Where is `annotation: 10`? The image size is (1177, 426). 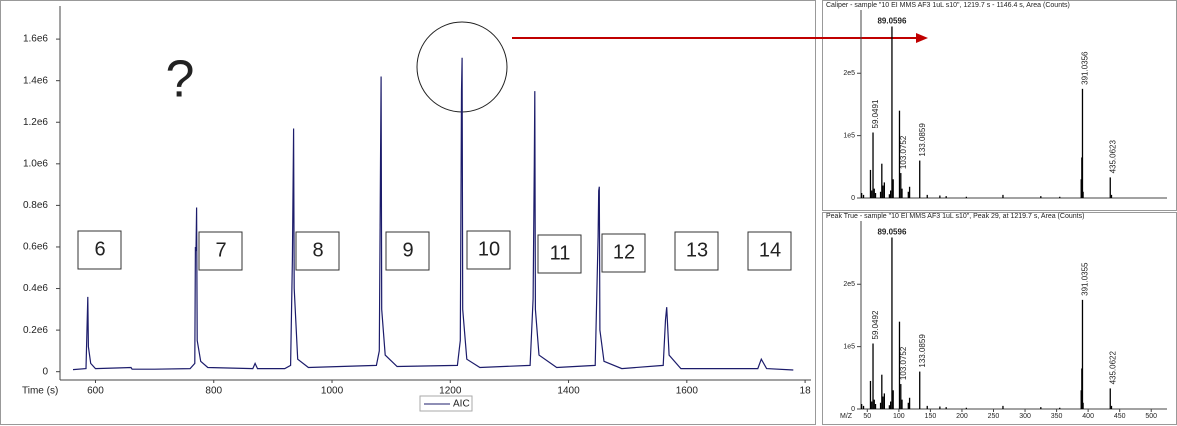
annotation: 10 is located at coordinates (489, 249).